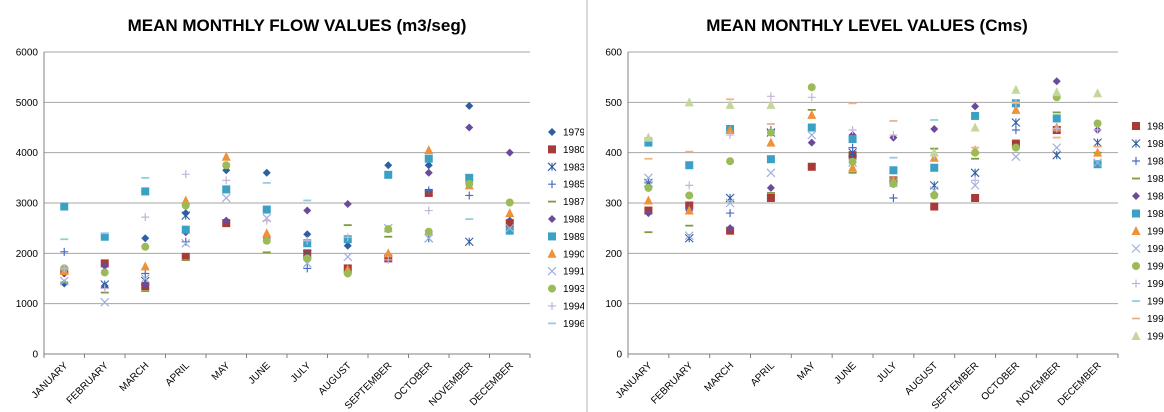  Describe the element at coordinates (1155, 197) in the screenshot. I see `legend-label: 1988` at that location.